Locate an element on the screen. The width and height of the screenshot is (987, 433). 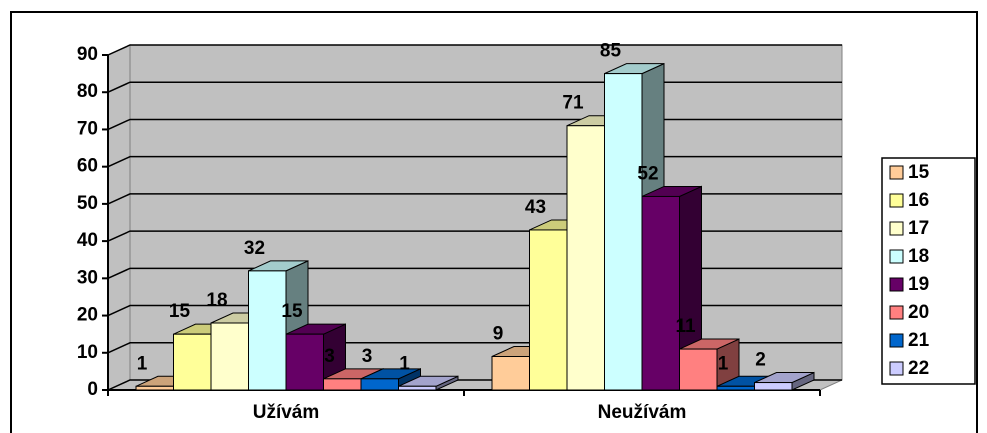
legend-label: 18 is located at coordinates (918, 256).